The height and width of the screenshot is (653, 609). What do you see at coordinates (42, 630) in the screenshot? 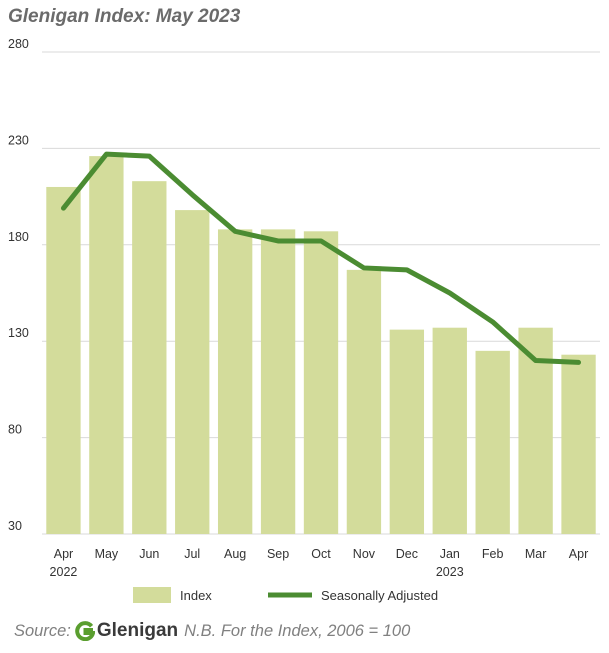
I see `source-label: Source:` at bounding box center [42, 630].